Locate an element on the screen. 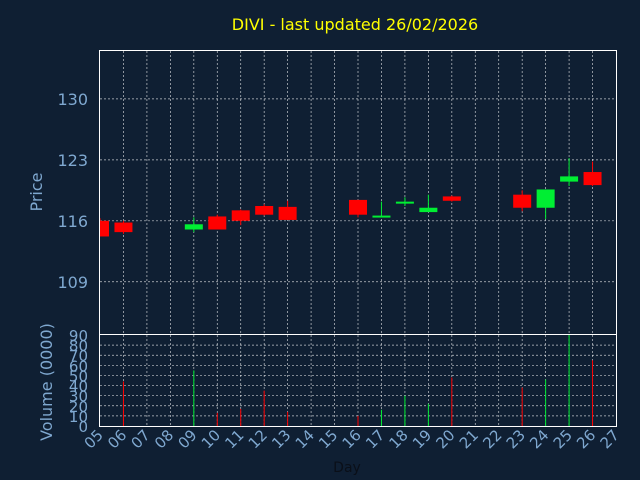 Image resolution: width=640 pixels, height=480 pixels. price-tick-label: 123 is located at coordinates (72, 160).